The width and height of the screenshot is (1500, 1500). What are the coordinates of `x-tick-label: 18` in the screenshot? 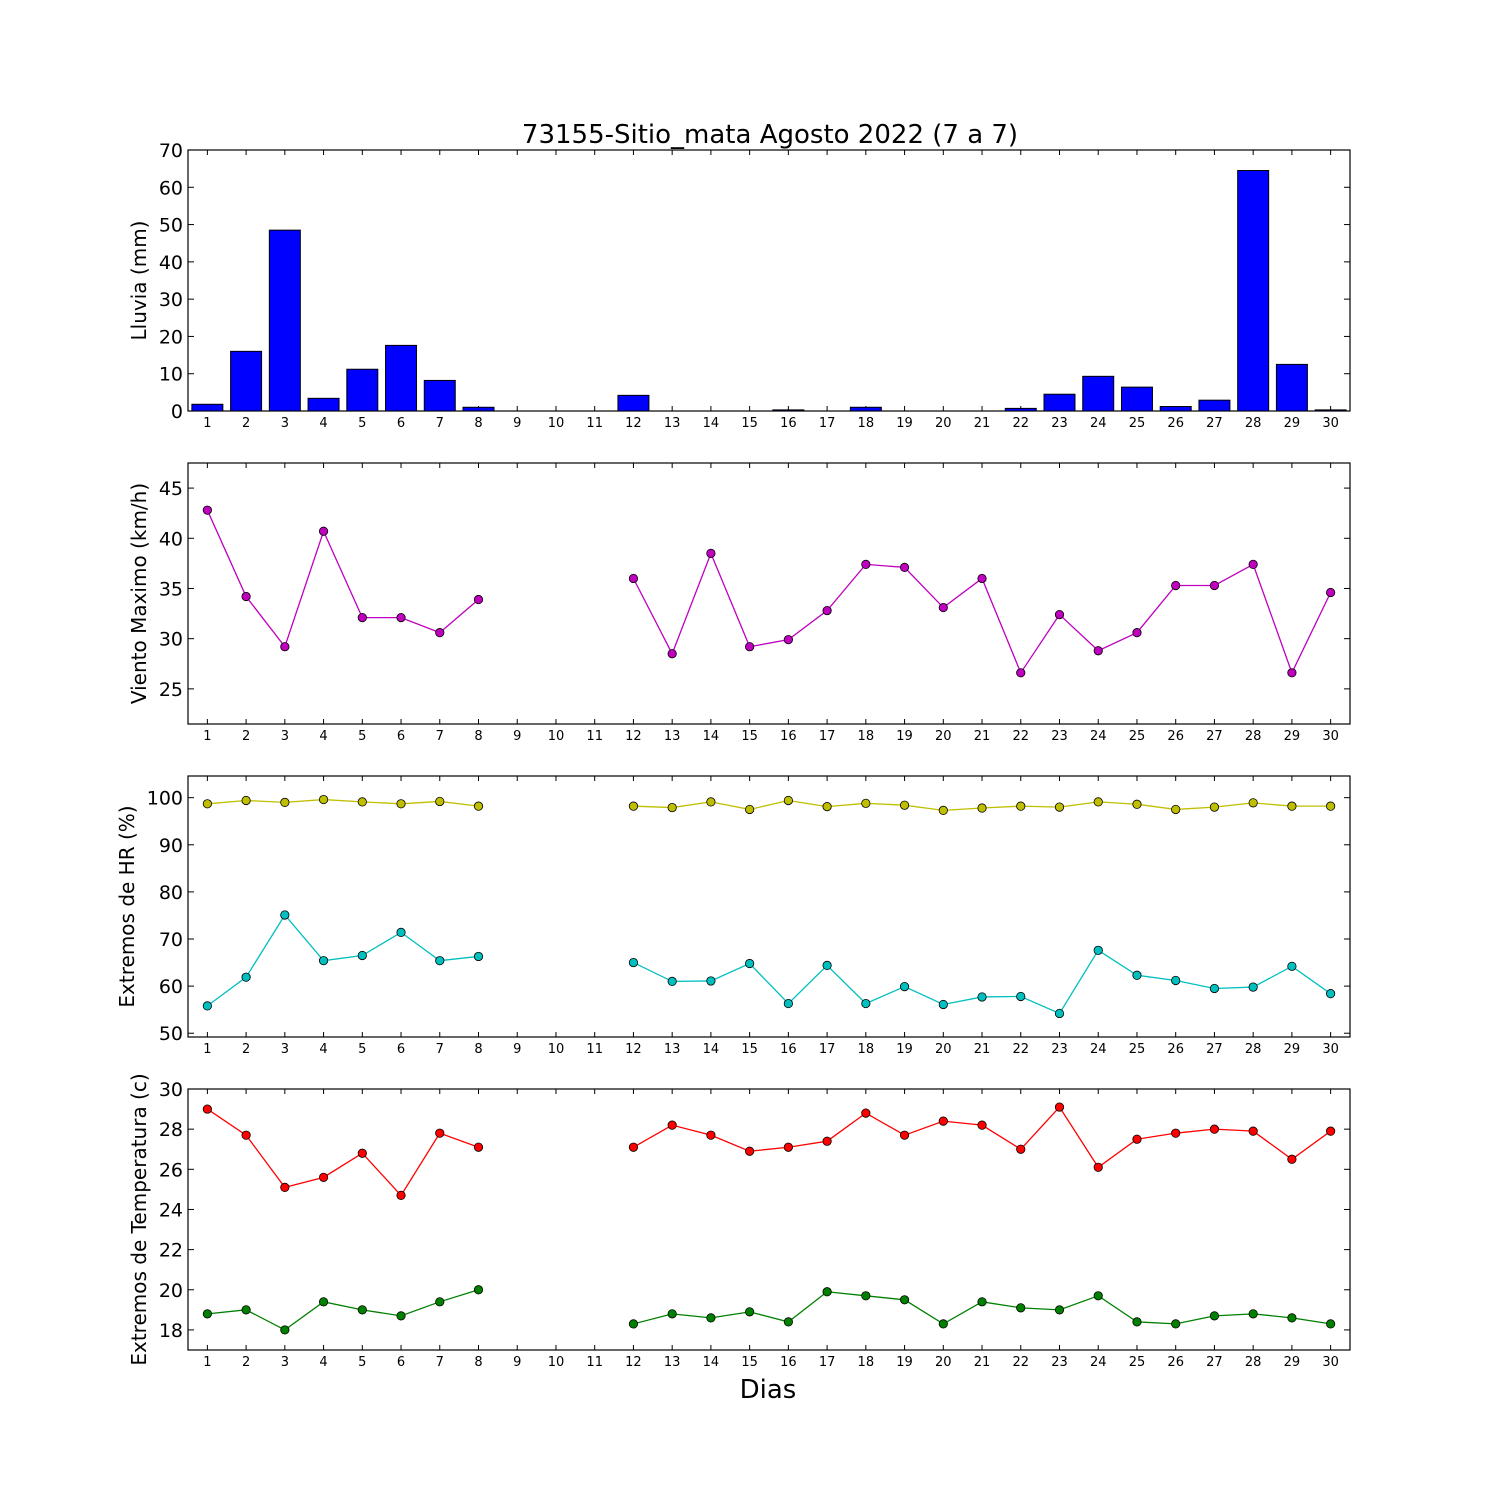 It's located at (866, 1362).